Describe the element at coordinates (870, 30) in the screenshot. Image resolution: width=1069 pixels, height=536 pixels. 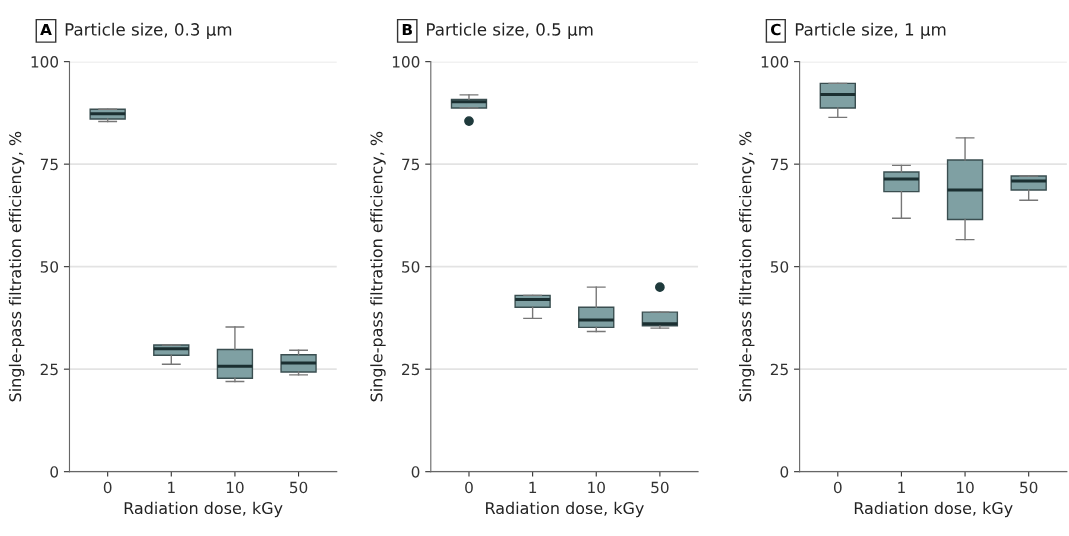
I see `chart-title: Particle size, 1 µm` at that location.